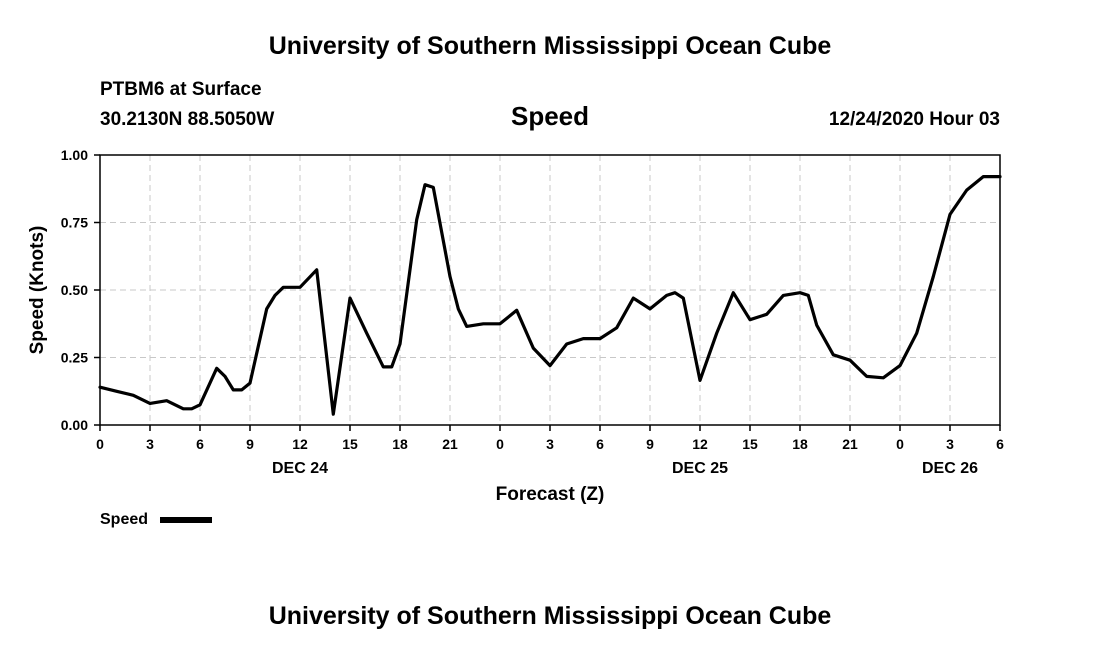 The image size is (1100, 650). Describe the element at coordinates (550, 494) in the screenshot. I see `x-axis-label: Forecast (Z)` at that location.